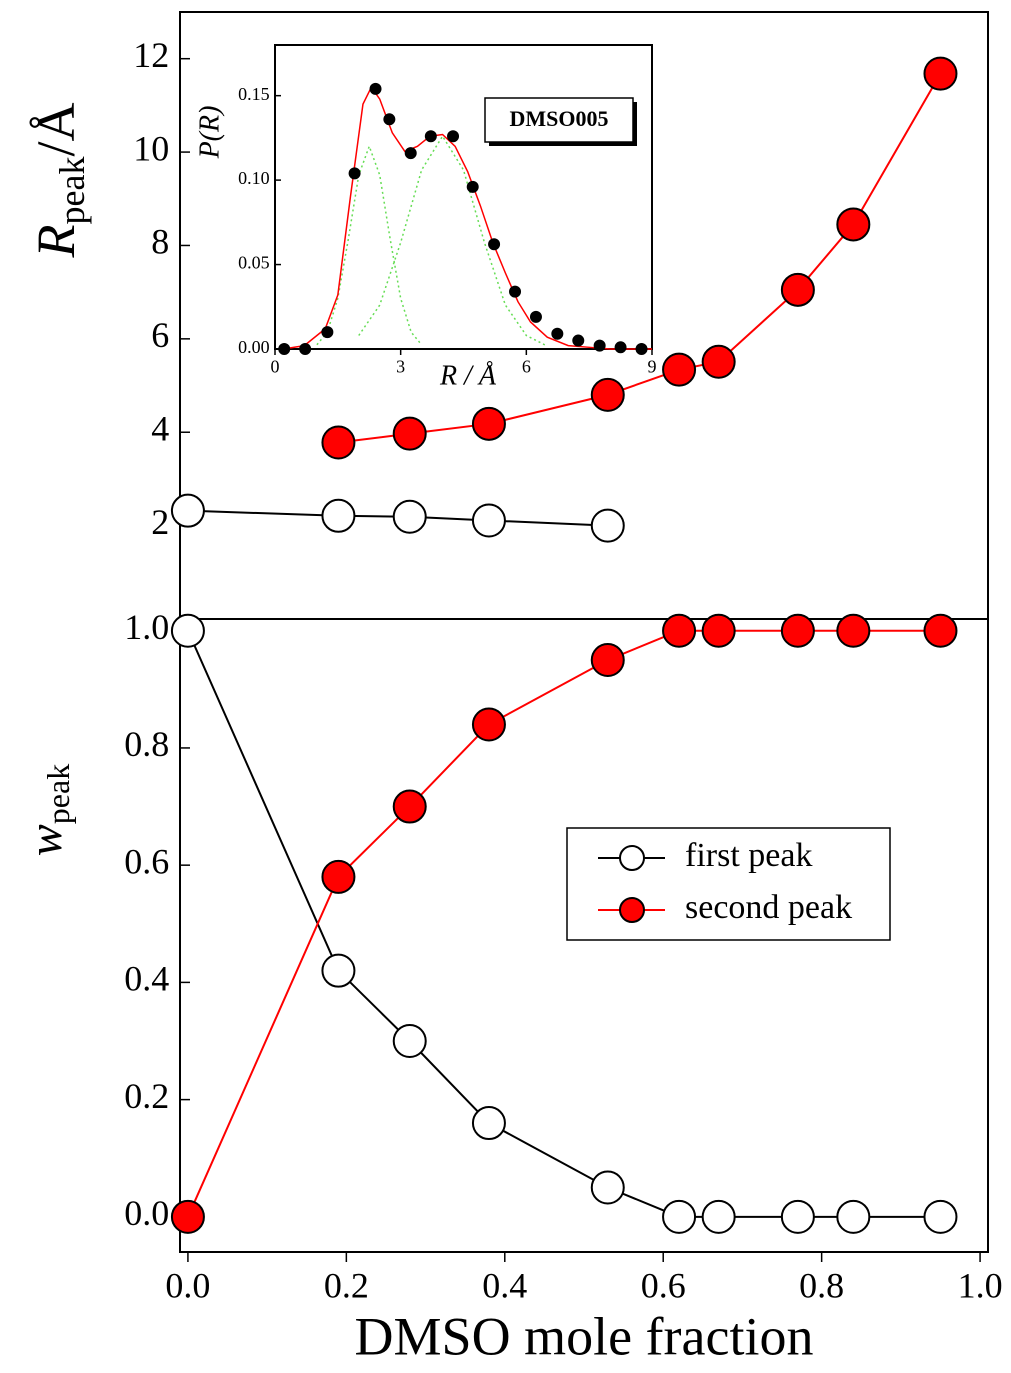  Describe the element at coordinates (56, 130) in the screenshot. I see `y-label-unit: /Å` at that location.